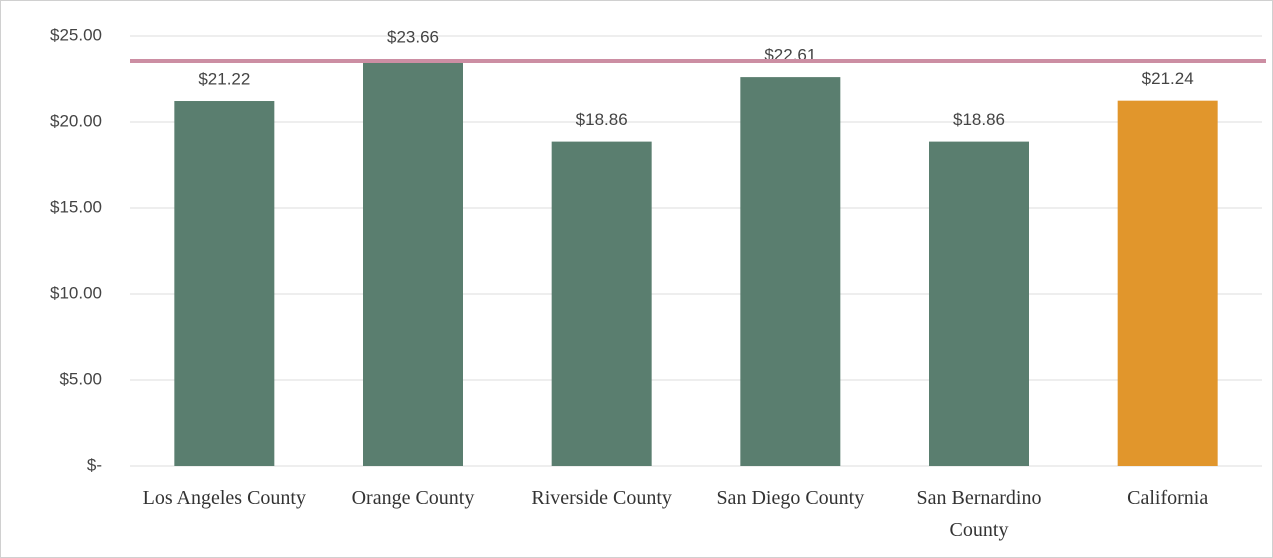 The height and width of the screenshot is (558, 1273). I want to click on x-tick-label: Orange County, so click(413, 498).